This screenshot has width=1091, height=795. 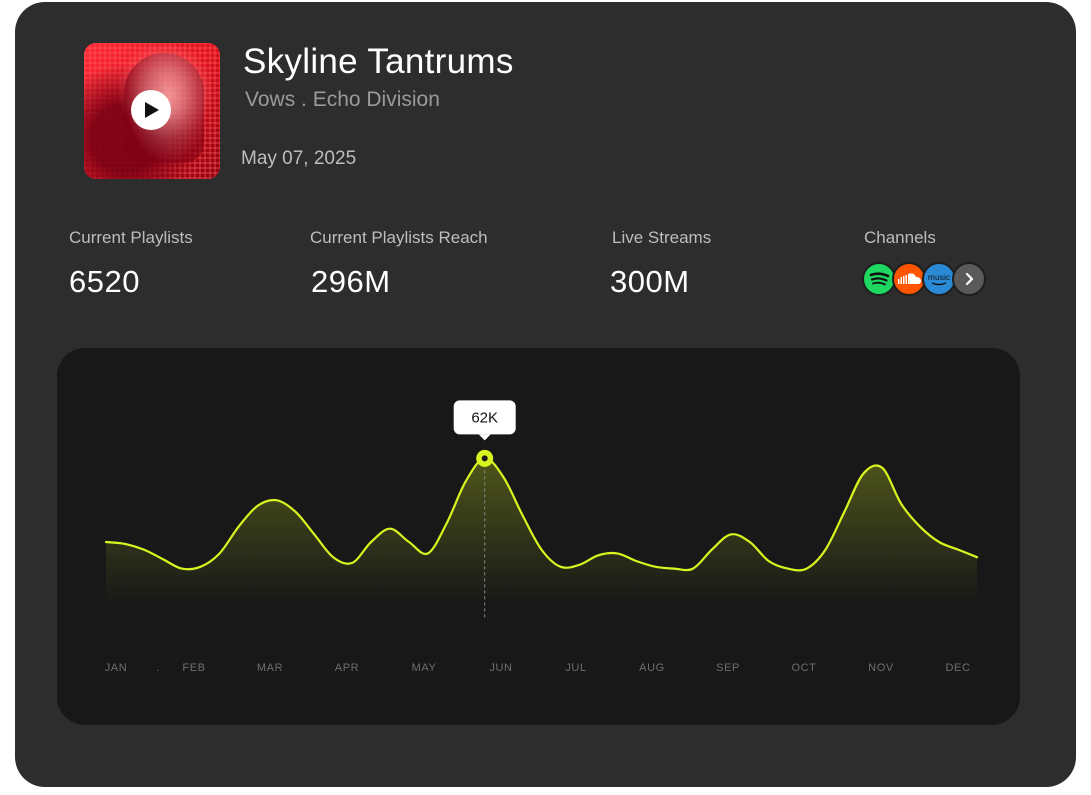 What do you see at coordinates (650, 281) in the screenshot?
I see `stat-value-live-streams: 300M` at bounding box center [650, 281].